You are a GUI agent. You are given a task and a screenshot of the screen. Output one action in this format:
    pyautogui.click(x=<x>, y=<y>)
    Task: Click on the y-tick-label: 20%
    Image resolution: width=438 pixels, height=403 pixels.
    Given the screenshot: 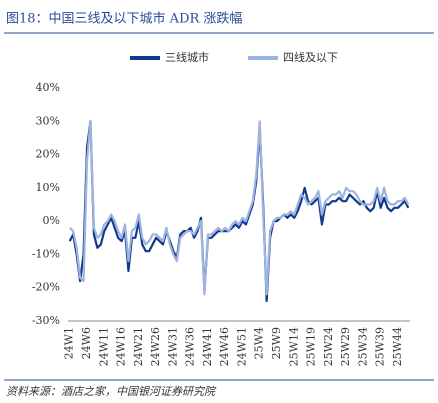 What is the action you would take?
    pyautogui.click(x=48, y=154)
    